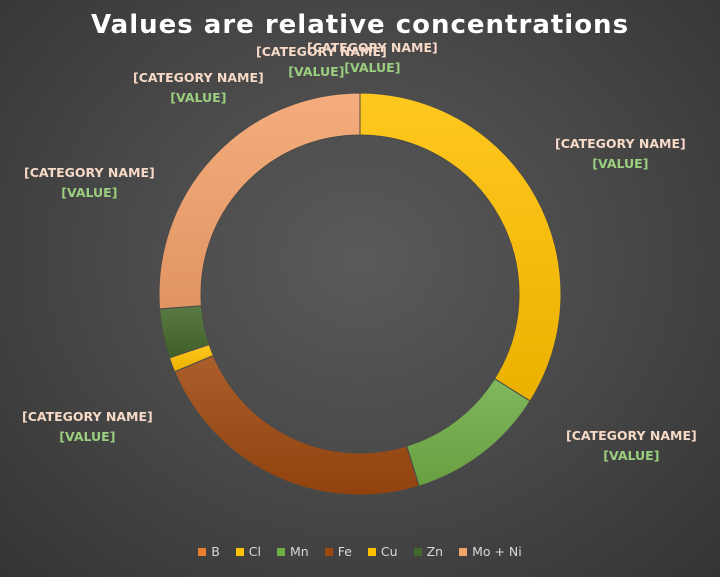  What do you see at coordinates (360, 25) in the screenshot?
I see `chart-title: Values are relative concentrations` at bounding box center [360, 25].